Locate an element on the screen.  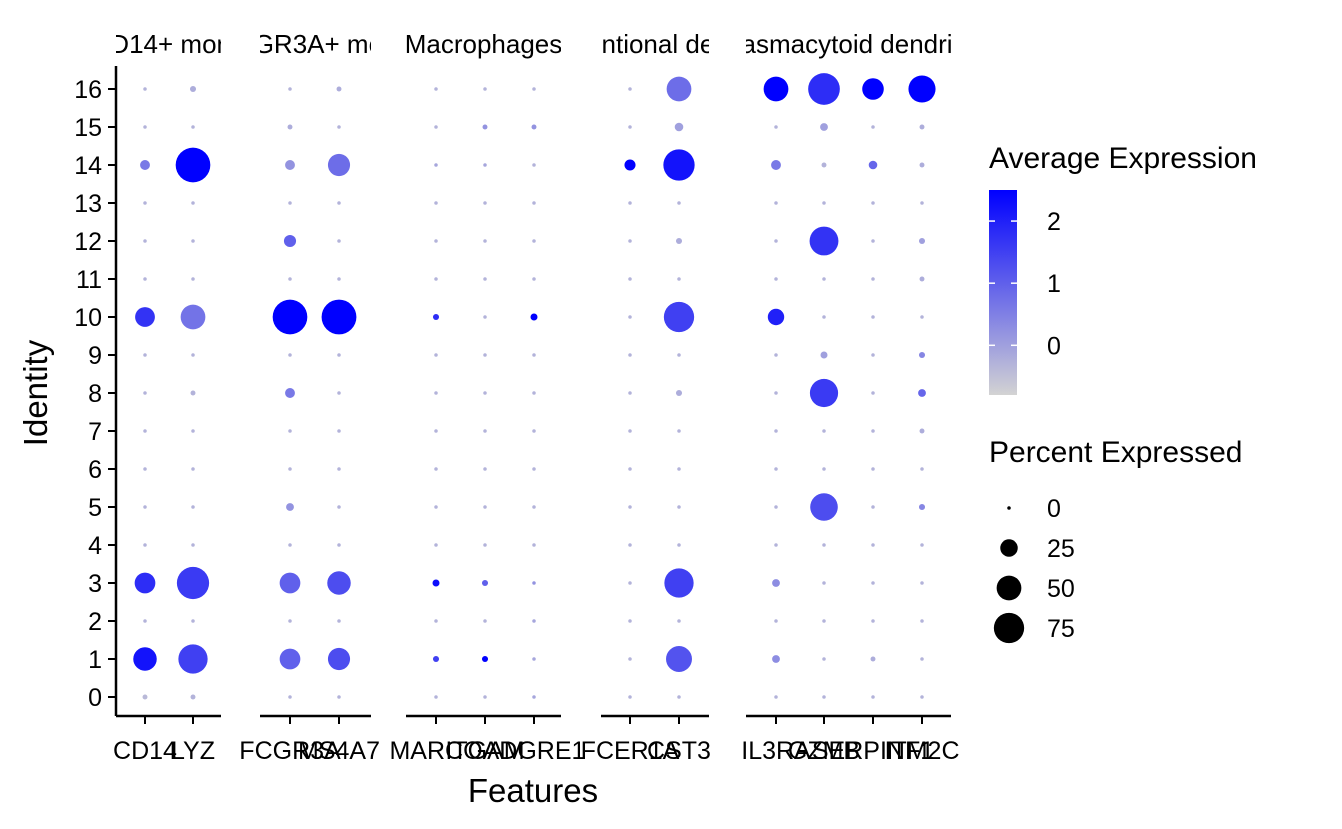
y-tick-label: 3 is located at coordinates (95, 584).